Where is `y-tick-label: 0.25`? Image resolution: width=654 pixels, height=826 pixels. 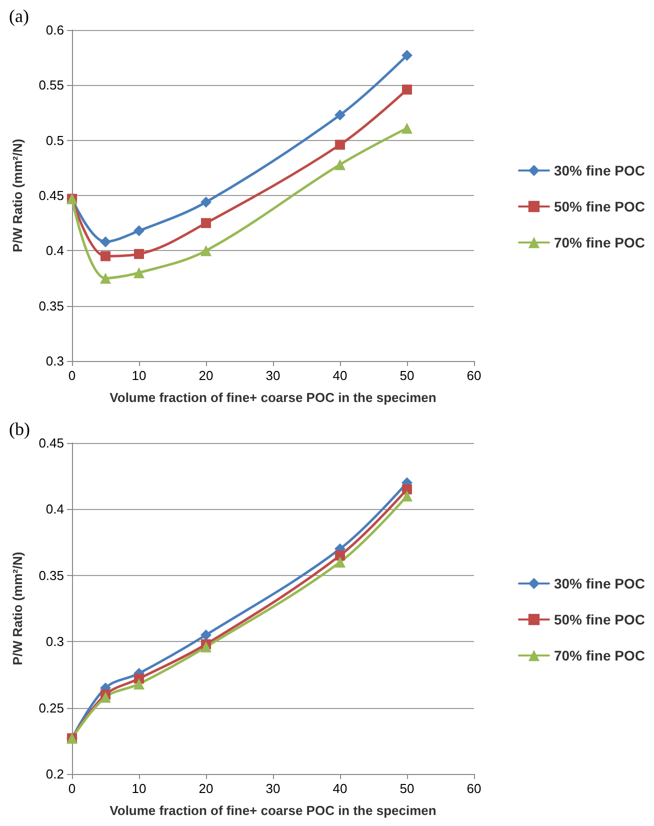
y-tick-label: 0.25 is located at coordinates (51, 708).